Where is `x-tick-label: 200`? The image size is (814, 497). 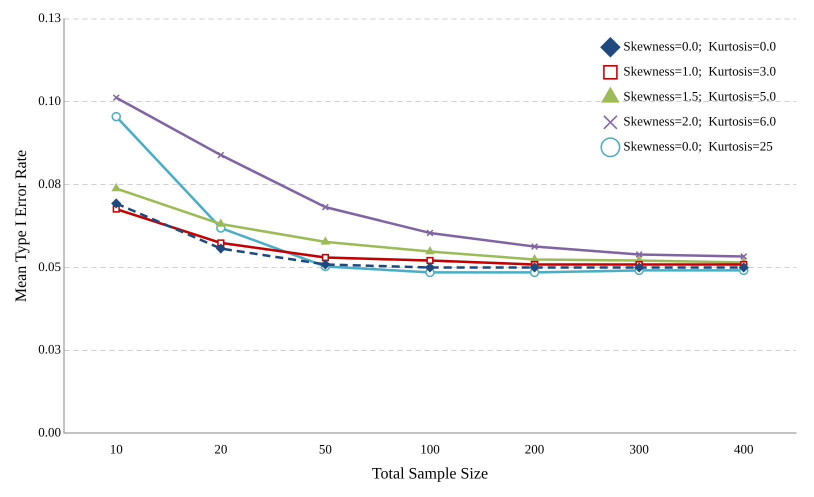 x-tick-label: 200 is located at coordinates (534, 448).